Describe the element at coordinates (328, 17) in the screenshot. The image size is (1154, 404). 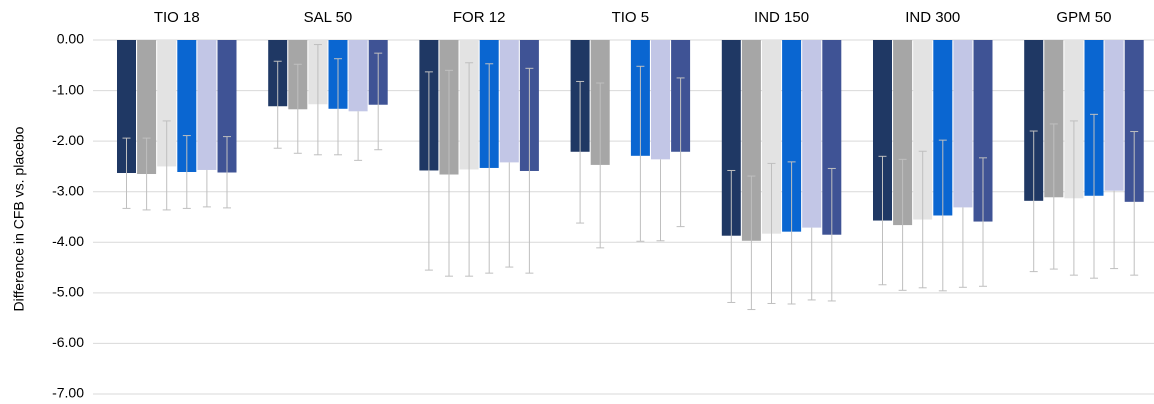
I see `category-label: SAL 50` at that location.